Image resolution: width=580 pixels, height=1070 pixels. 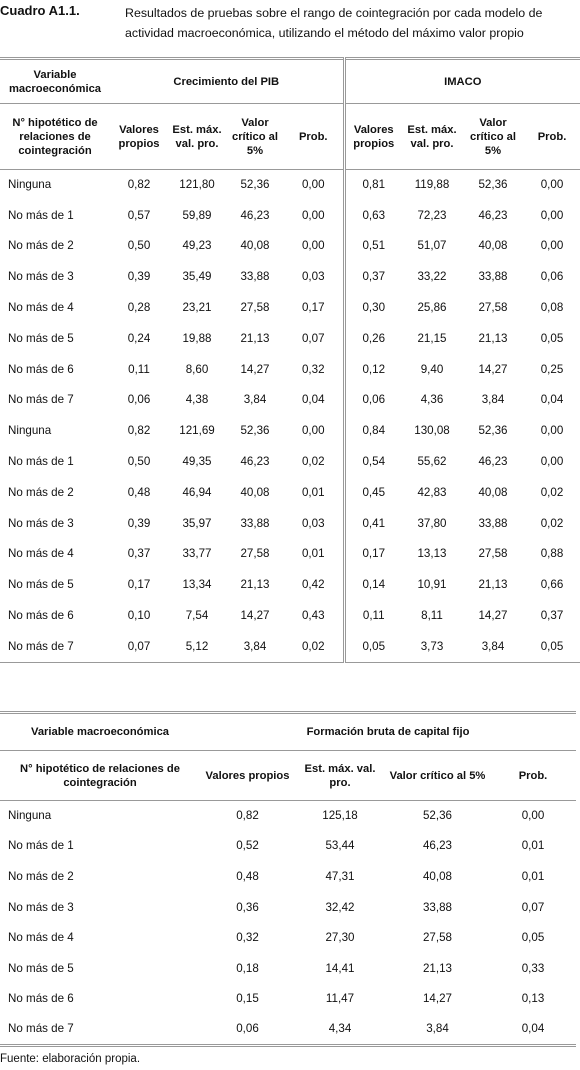 I want to click on data-row: No más de 7 0,06 4,34 3,84 0,04, so click(x=288, y=1030).